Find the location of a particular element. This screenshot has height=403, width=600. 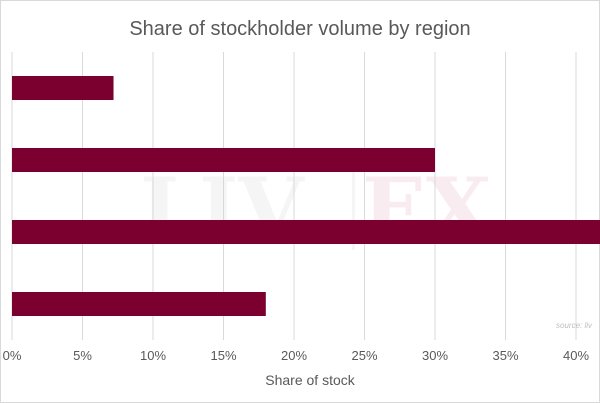

x-tick-label: 30% is located at coordinates (435, 355).